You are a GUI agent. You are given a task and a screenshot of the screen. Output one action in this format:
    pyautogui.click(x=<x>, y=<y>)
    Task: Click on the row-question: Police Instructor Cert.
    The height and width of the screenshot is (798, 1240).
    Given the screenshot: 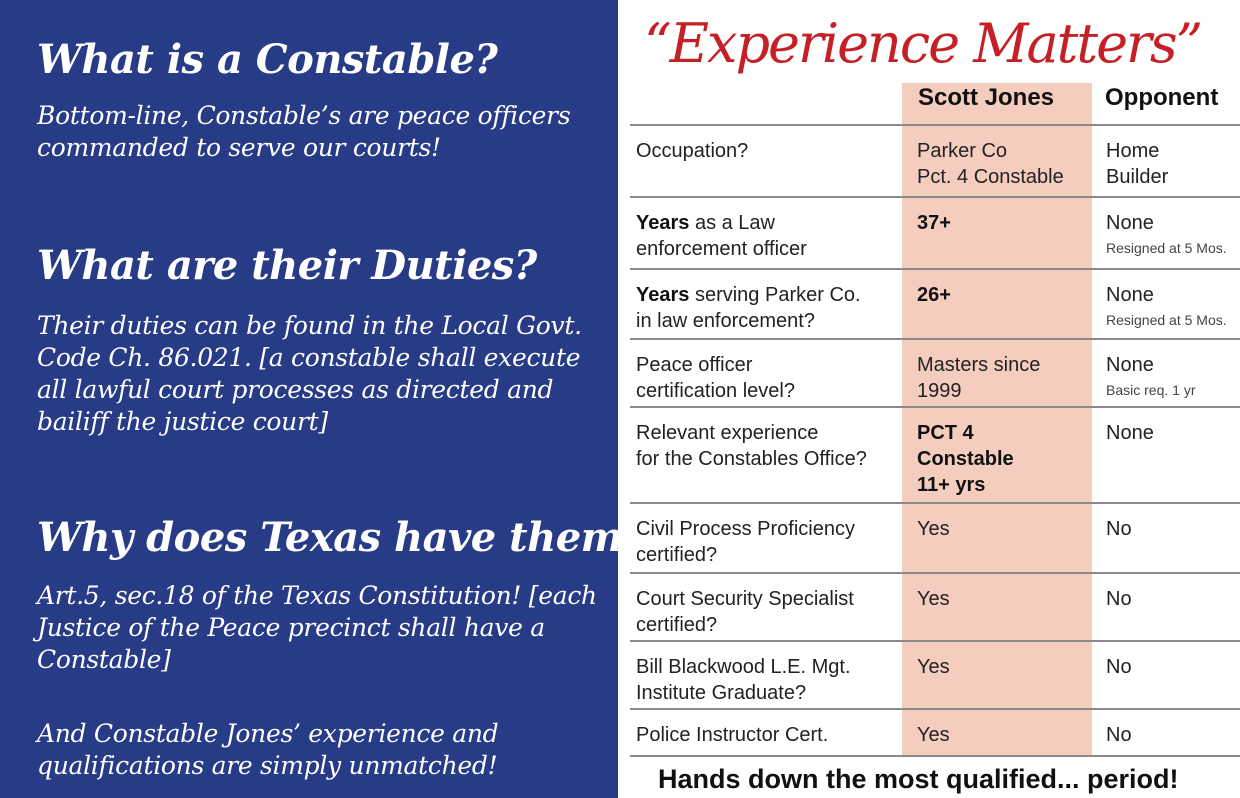 What is the action you would take?
    pyautogui.click(x=732, y=735)
    